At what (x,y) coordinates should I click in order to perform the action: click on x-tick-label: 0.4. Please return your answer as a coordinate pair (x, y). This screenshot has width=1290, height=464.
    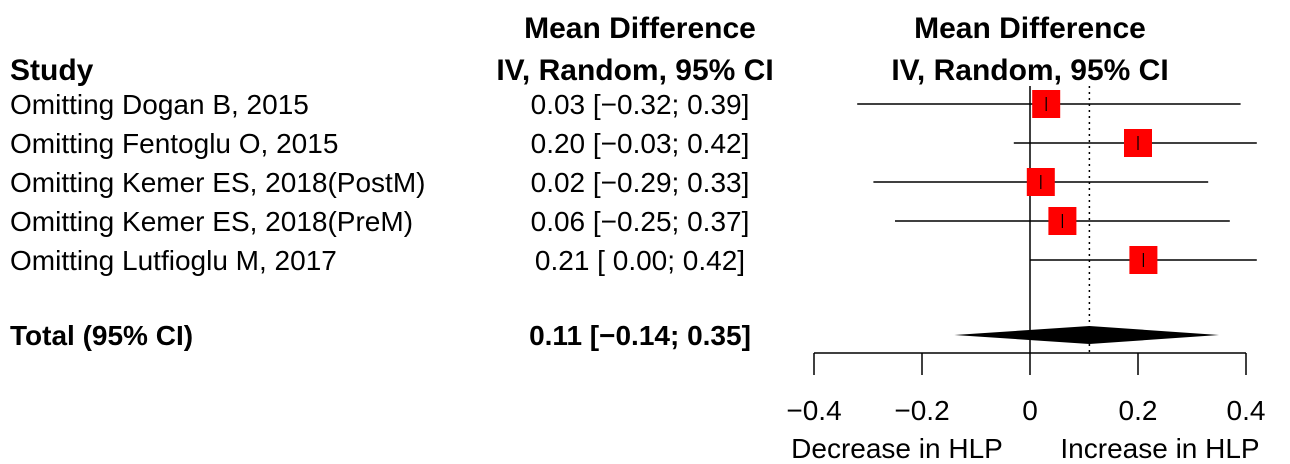
    Looking at the image, I should click on (1246, 410).